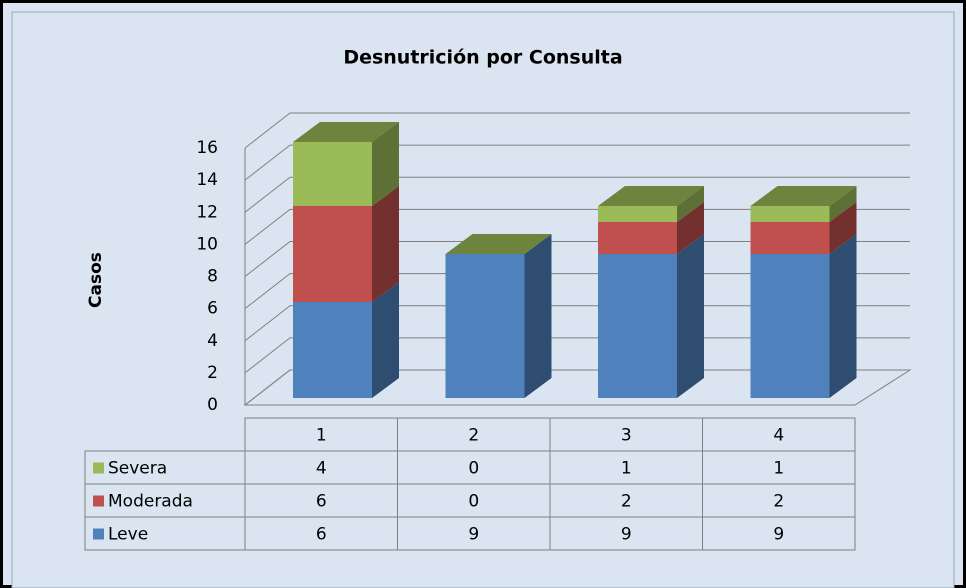 This screenshot has height=588, width=966. I want to click on legend-label: Moderada, so click(150, 502).